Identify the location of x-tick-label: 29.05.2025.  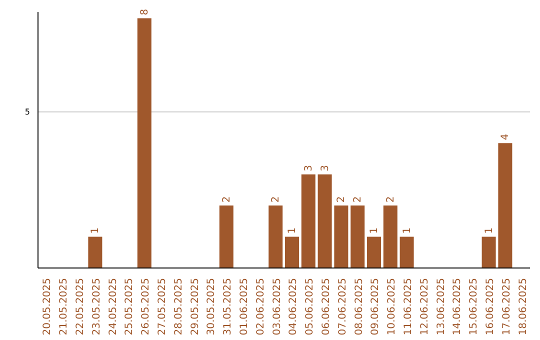
(195, 307).